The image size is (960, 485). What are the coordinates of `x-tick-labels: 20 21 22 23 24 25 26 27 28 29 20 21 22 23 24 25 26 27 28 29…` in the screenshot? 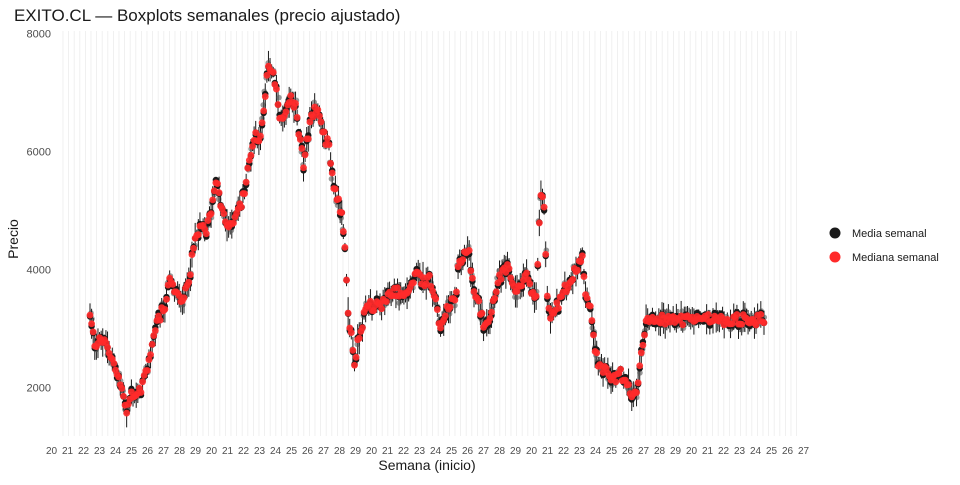 It's located at (428, 451).